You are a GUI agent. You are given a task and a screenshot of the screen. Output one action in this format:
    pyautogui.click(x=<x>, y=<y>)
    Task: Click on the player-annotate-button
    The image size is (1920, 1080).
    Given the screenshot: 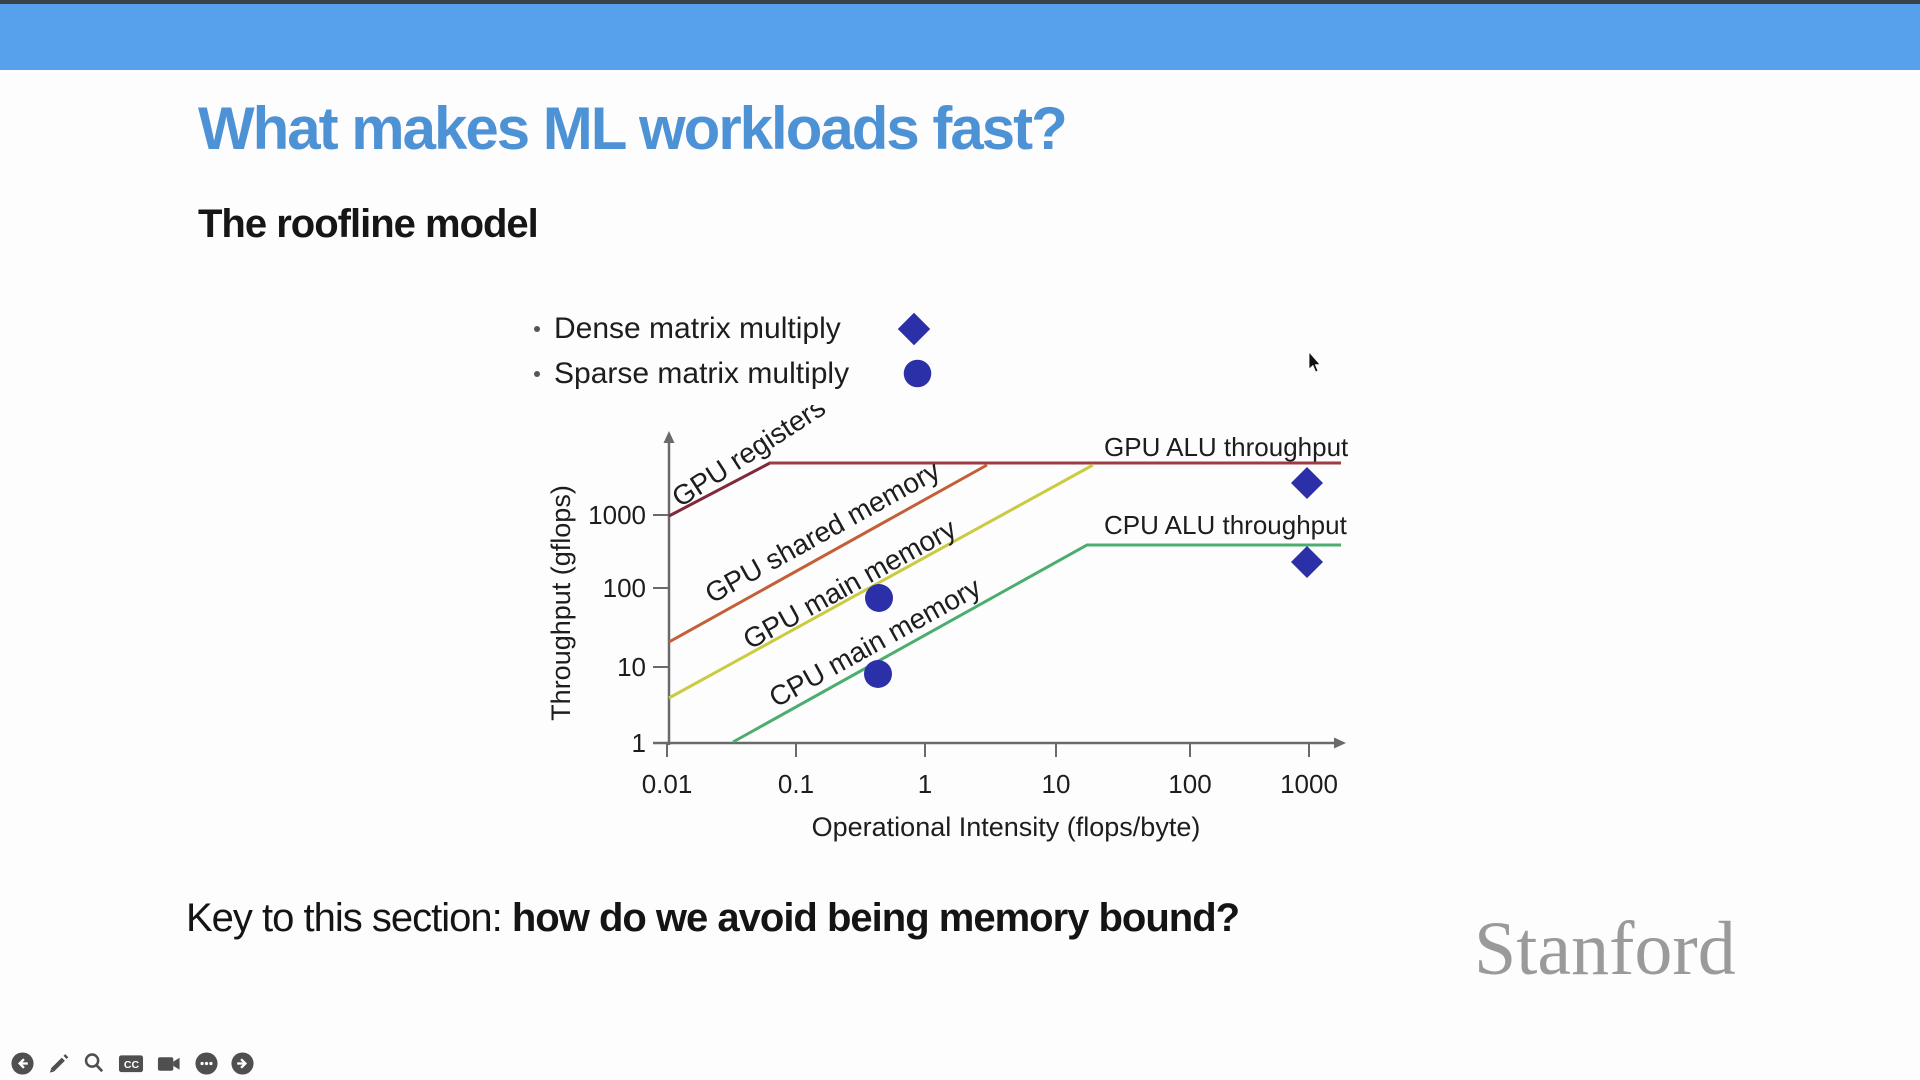 What is the action you would take?
    pyautogui.click(x=58, y=1063)
    